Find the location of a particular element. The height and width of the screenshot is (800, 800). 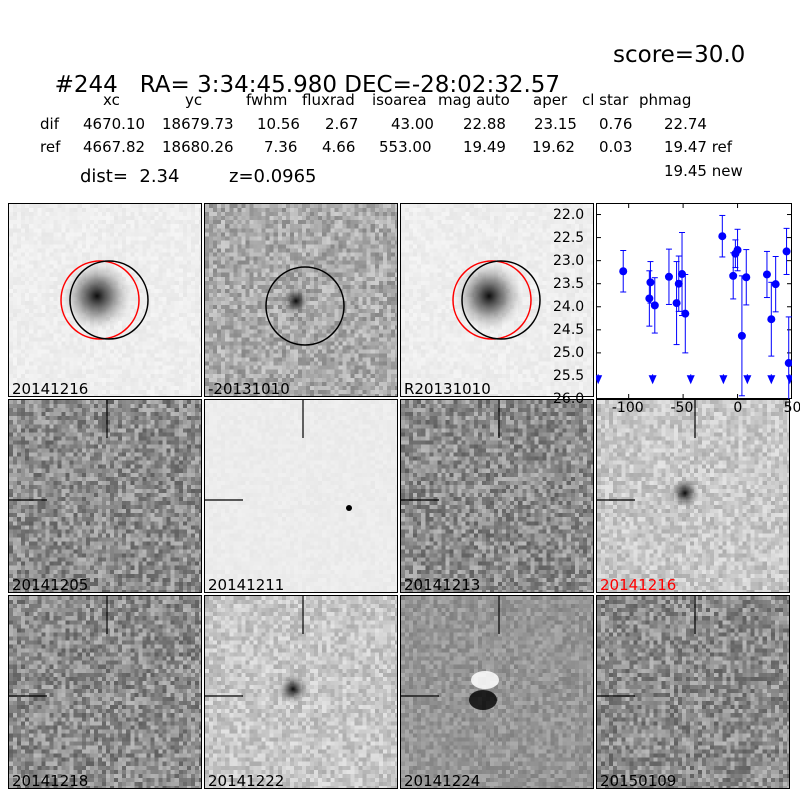

cell: 18679.73 is located at coordinates (198, 124).